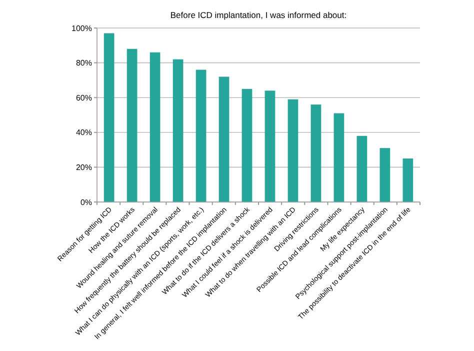 This screenshot has height=351, width=474. What do you see at coordinates (258, 15) in the screenshot?
I see `chart-title: Before ICD implantation, I was informed about:` at bounding box center [258, 15].